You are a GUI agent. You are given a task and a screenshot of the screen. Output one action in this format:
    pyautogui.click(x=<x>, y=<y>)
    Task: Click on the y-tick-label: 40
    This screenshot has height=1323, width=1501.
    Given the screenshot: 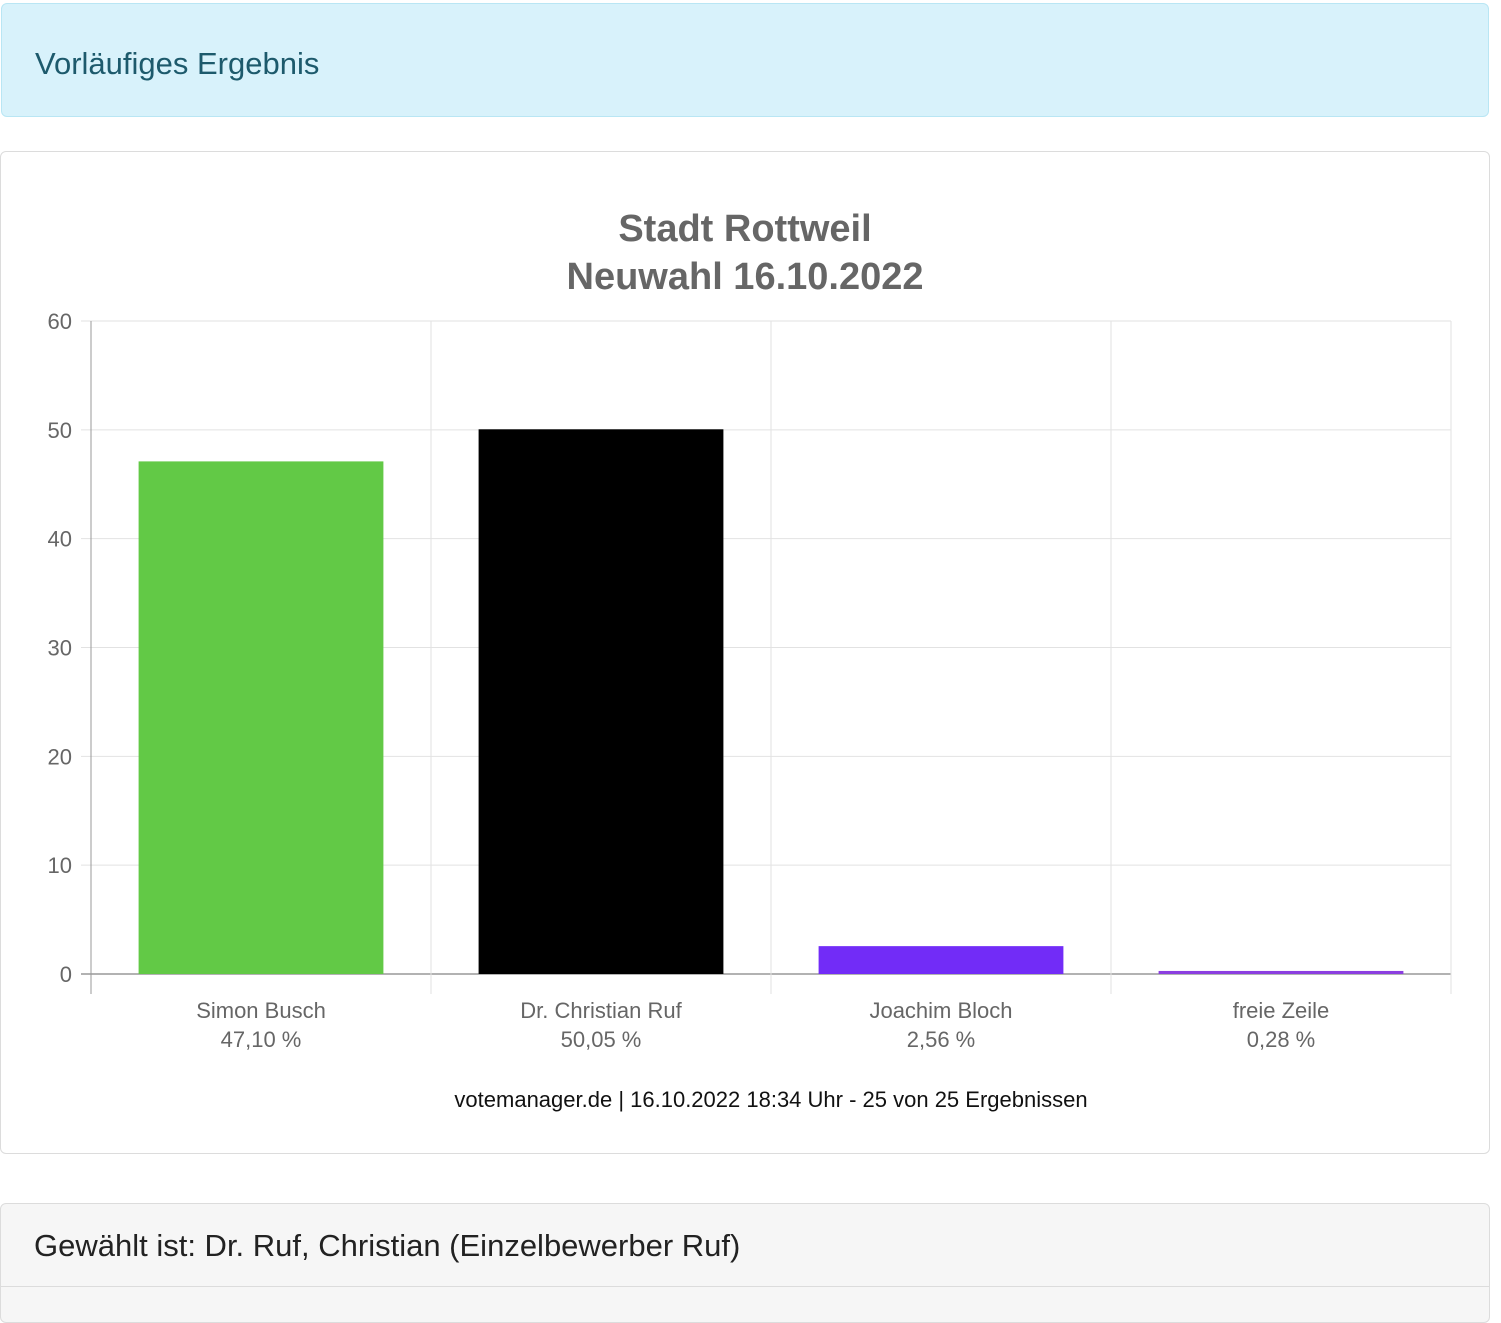 What is the action you would take?
    pyautogui.click(x=60, y=539)
    